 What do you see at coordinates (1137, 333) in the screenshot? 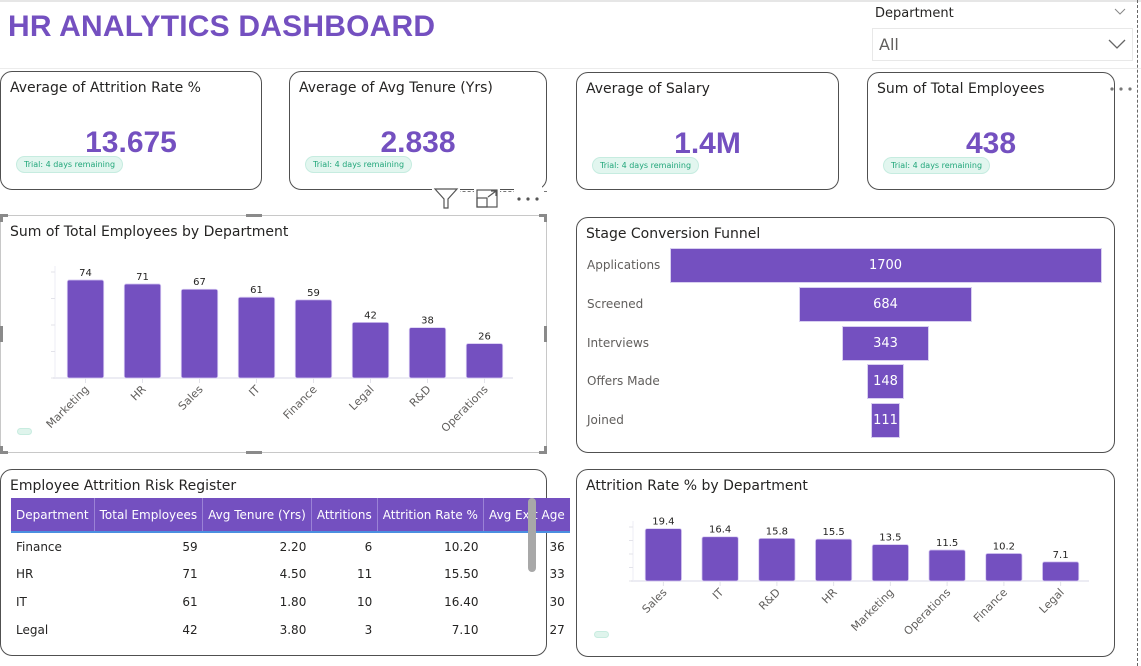
I see `canvas-boundary` at bounding box center [1137, 333].